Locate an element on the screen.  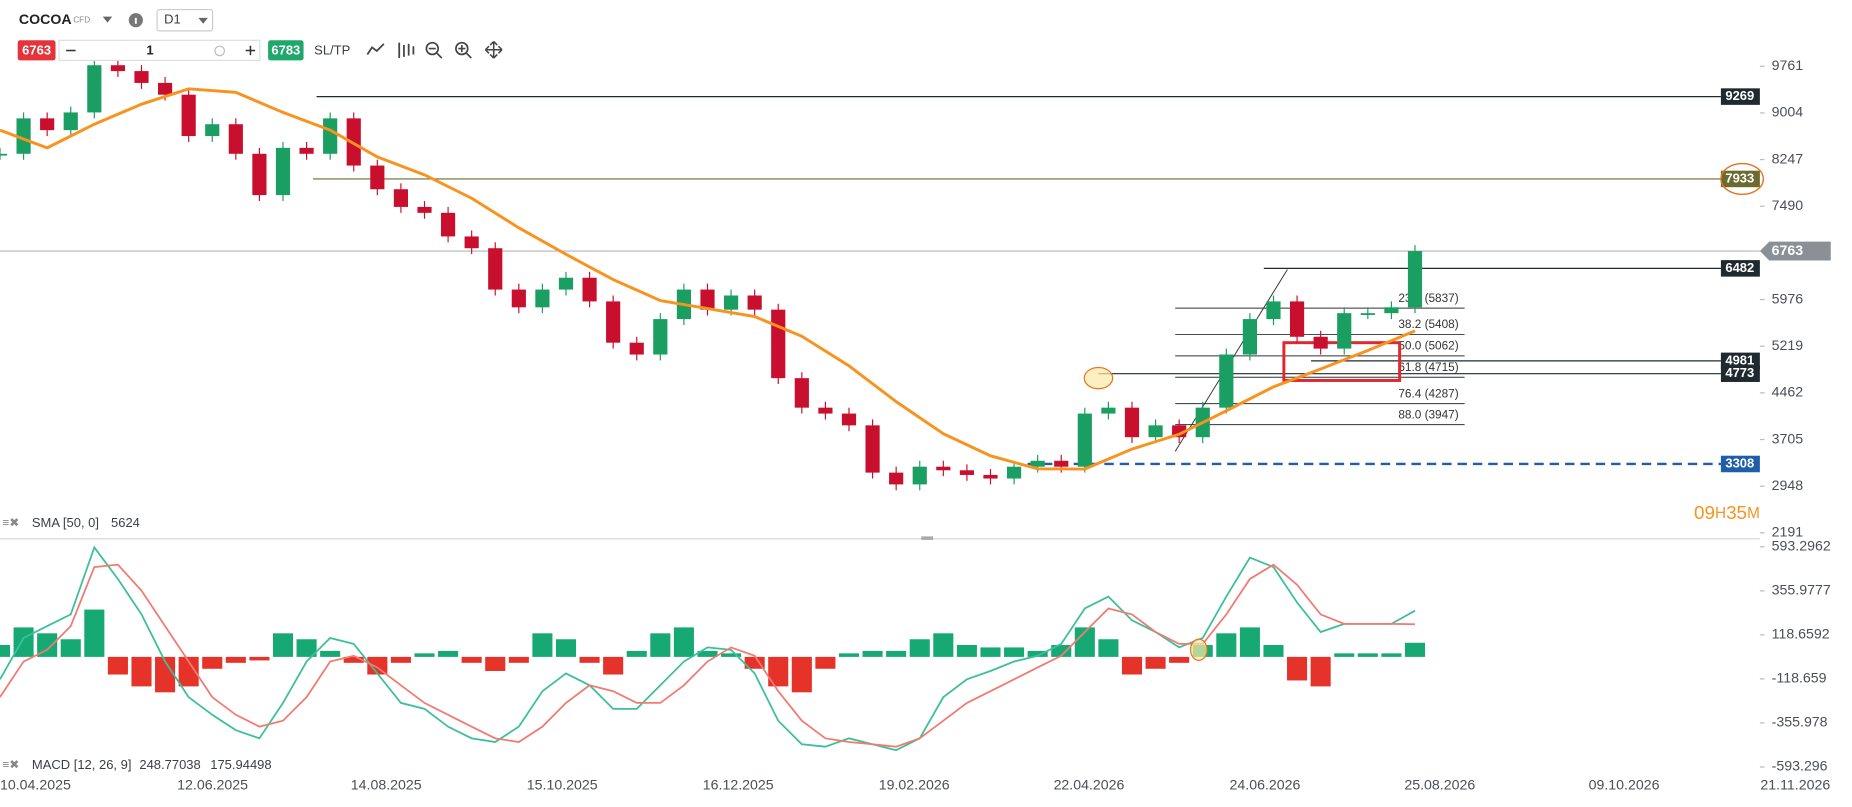
y-tick-label: 3705 is located at coordinates (1788, 439).